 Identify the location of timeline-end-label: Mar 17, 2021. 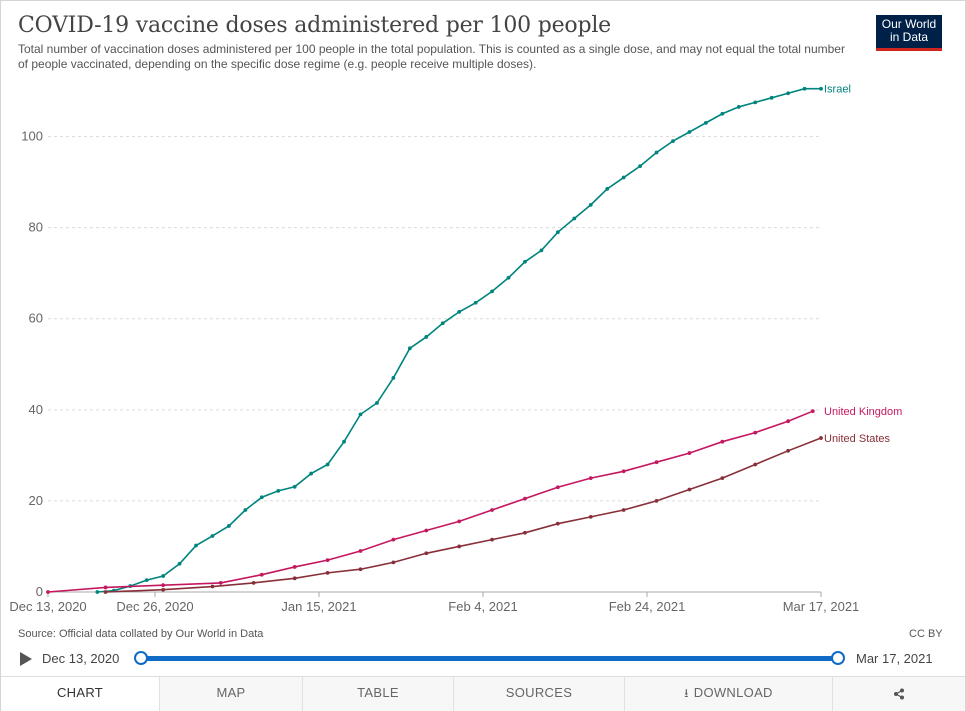
(894, 658).